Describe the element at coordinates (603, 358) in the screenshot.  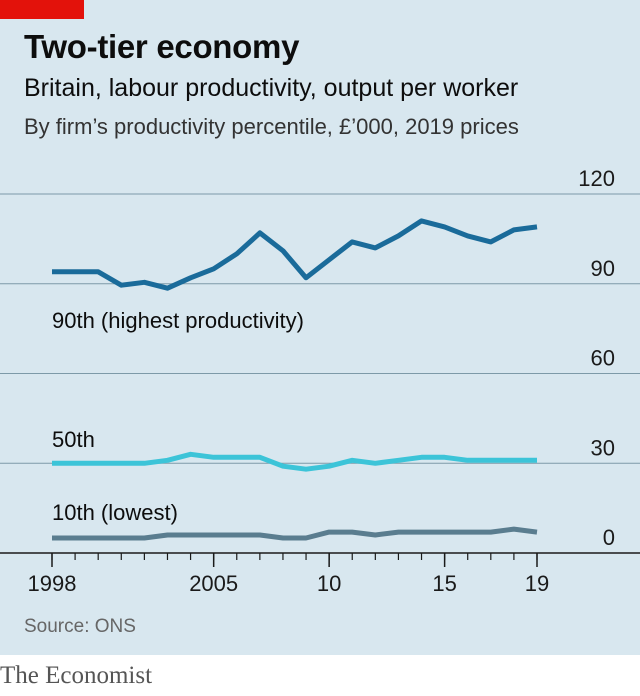
I see `y-tick-label: 60` at that location.